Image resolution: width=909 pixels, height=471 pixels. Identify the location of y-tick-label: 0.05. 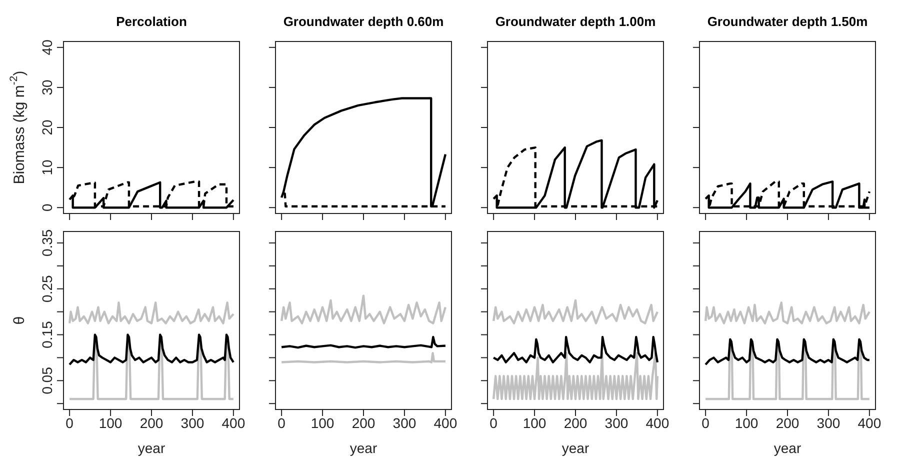
(47, 380).